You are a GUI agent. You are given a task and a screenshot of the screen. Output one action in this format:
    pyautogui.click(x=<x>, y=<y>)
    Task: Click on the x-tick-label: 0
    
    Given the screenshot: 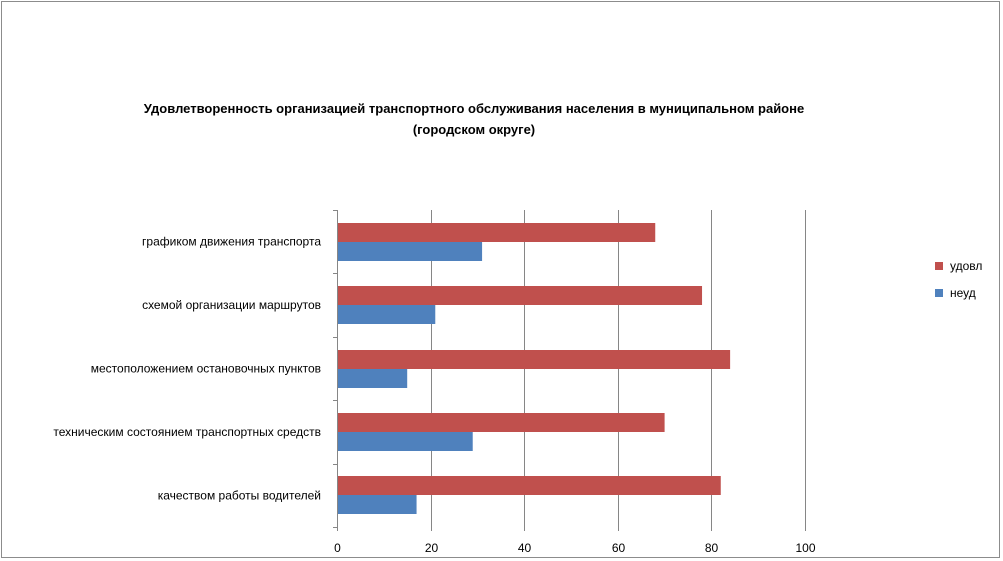 What is the action you would take?
    pyautogui.click(x=337, y=548)
    